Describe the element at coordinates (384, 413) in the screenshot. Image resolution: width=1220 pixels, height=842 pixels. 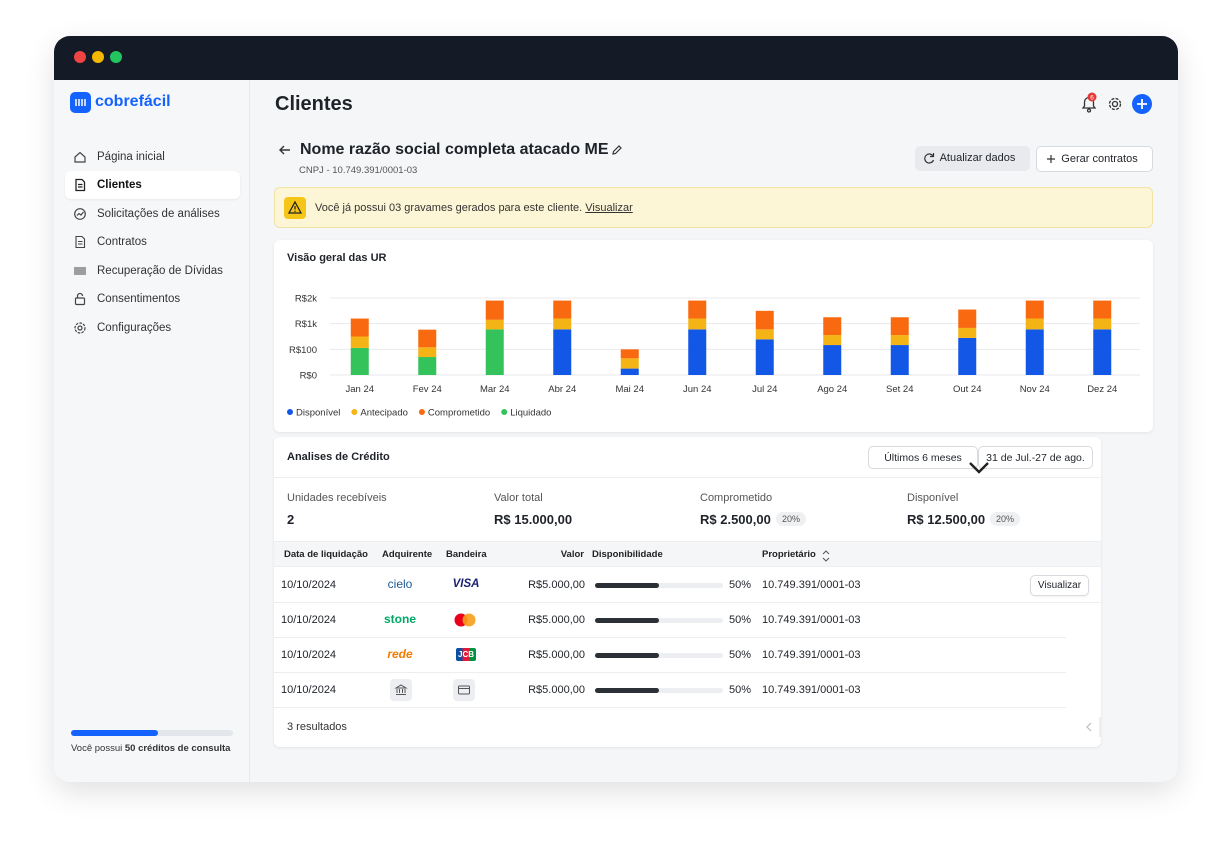
I see `legend-label: Antecipado` at that location.